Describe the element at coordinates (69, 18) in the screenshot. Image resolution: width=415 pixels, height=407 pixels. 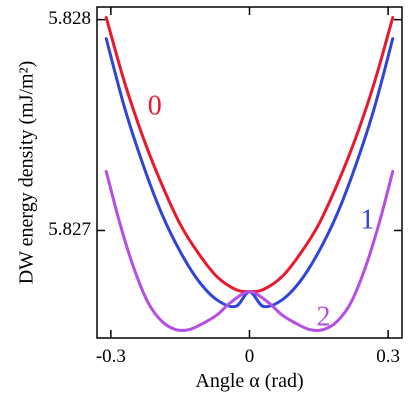
I see `y-tick-label: 5.828` at that location.